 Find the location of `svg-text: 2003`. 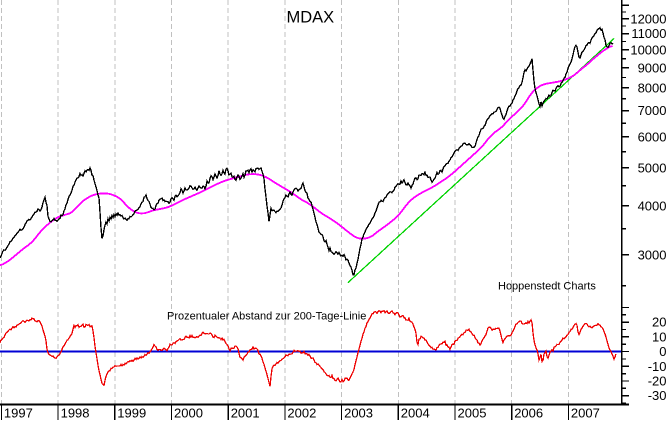

svg-text: 2003 is located at coordinates (358, 413).